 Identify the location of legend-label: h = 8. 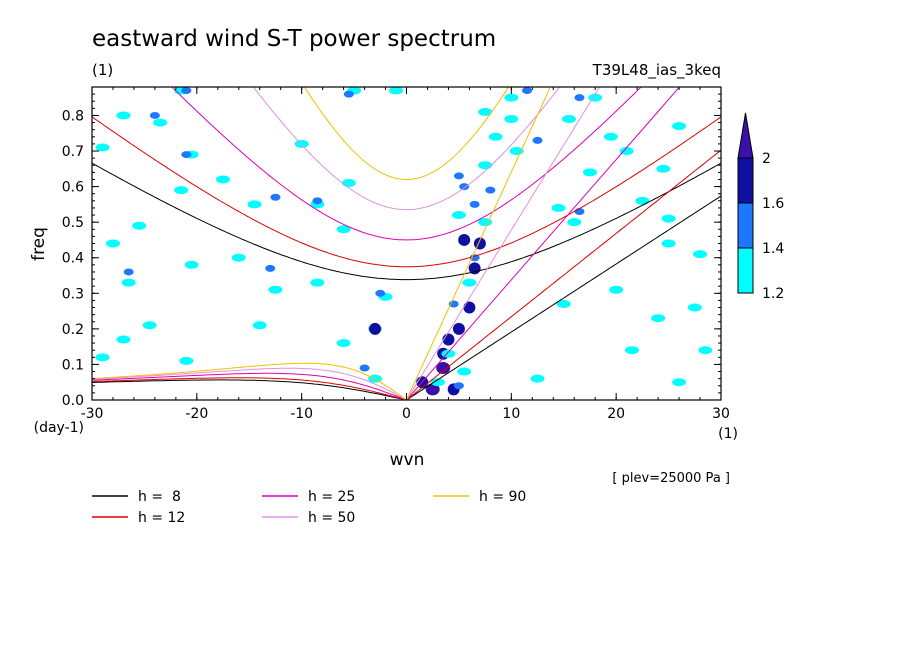
(159, 497).